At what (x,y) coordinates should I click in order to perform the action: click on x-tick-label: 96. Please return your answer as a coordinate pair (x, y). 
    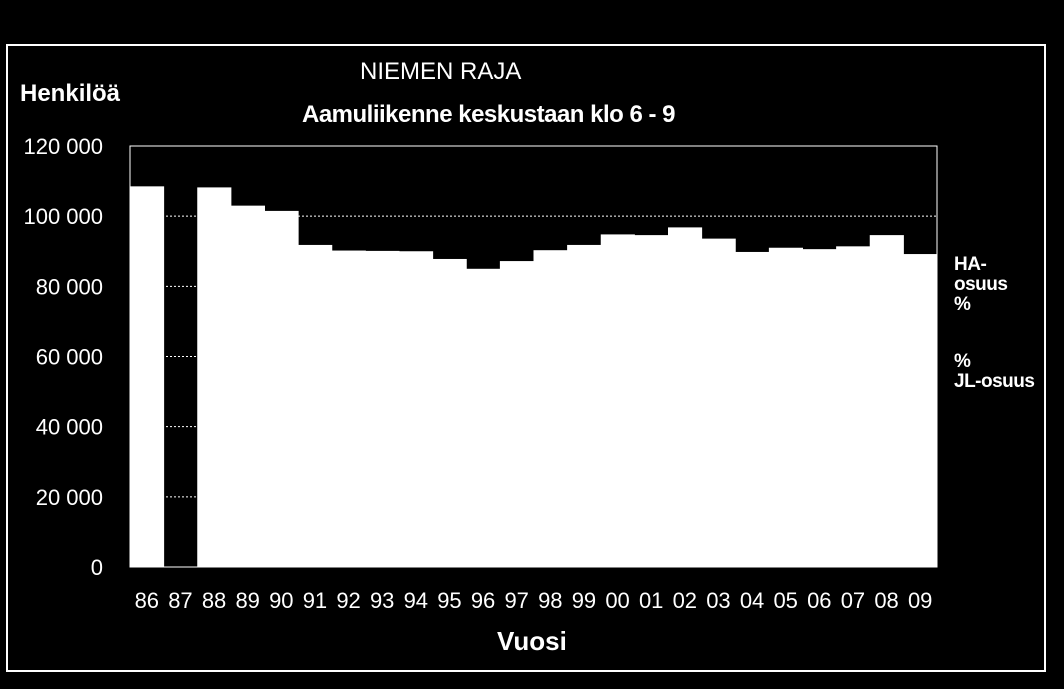
    Looking at the image, I should click on (483, 600).